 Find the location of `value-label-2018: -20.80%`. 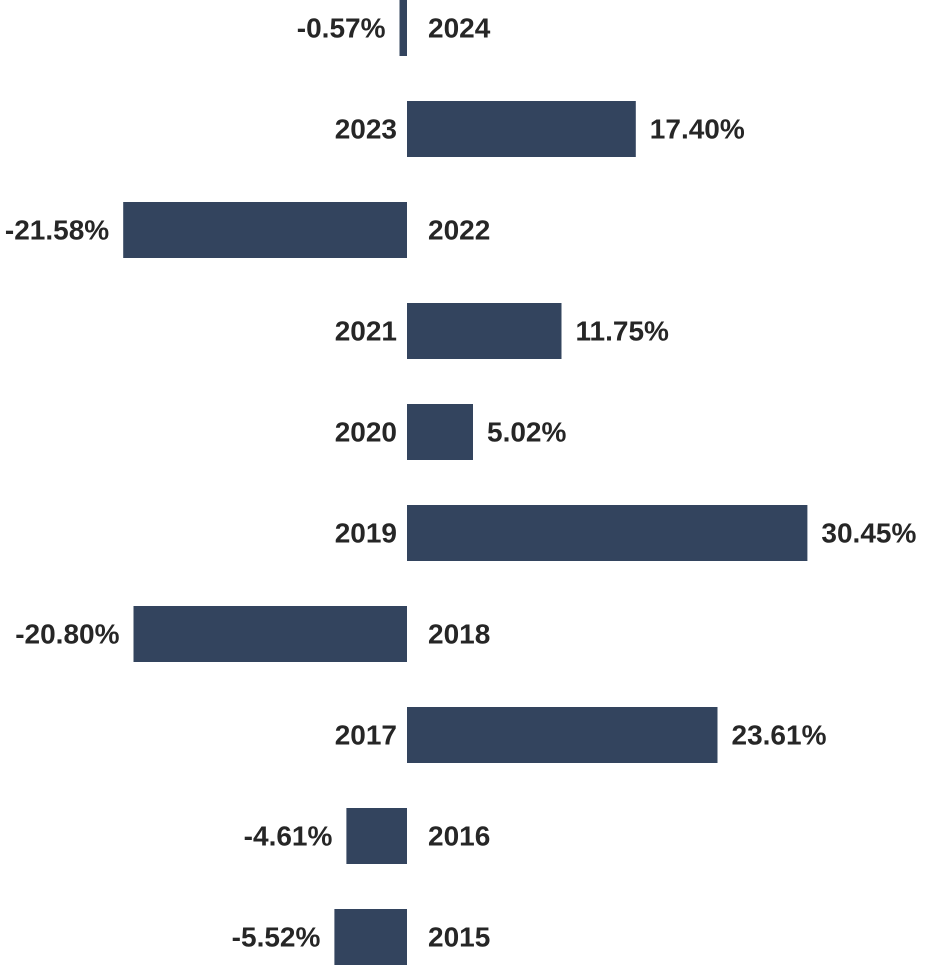

value-label-2018: -20.80% is located at coordinates (67, 634).